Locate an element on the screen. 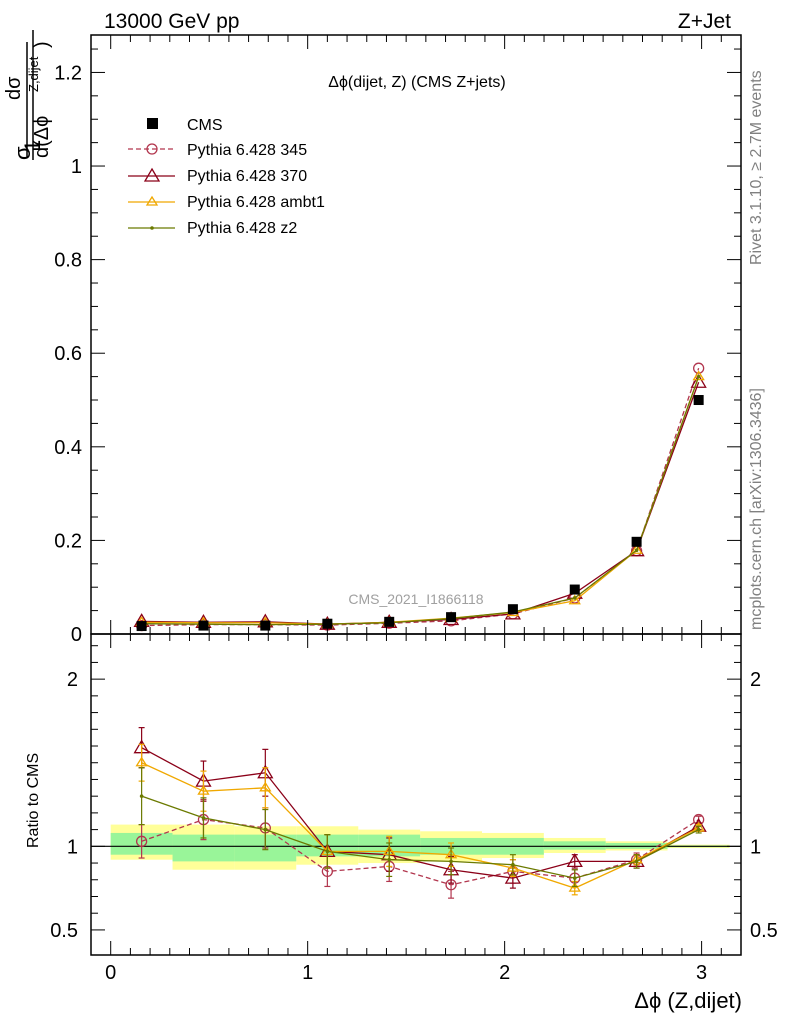  main-y-tick-label: 1 is located at coordinates (76, 167).